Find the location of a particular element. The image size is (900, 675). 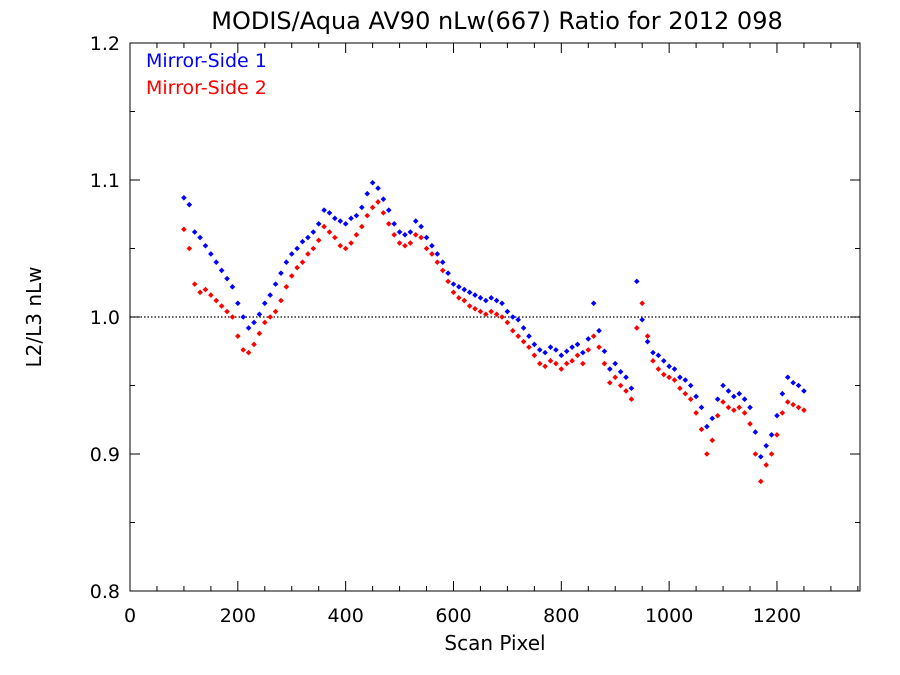

x-tick-label: 1200 is located at coordinates (777, 616).